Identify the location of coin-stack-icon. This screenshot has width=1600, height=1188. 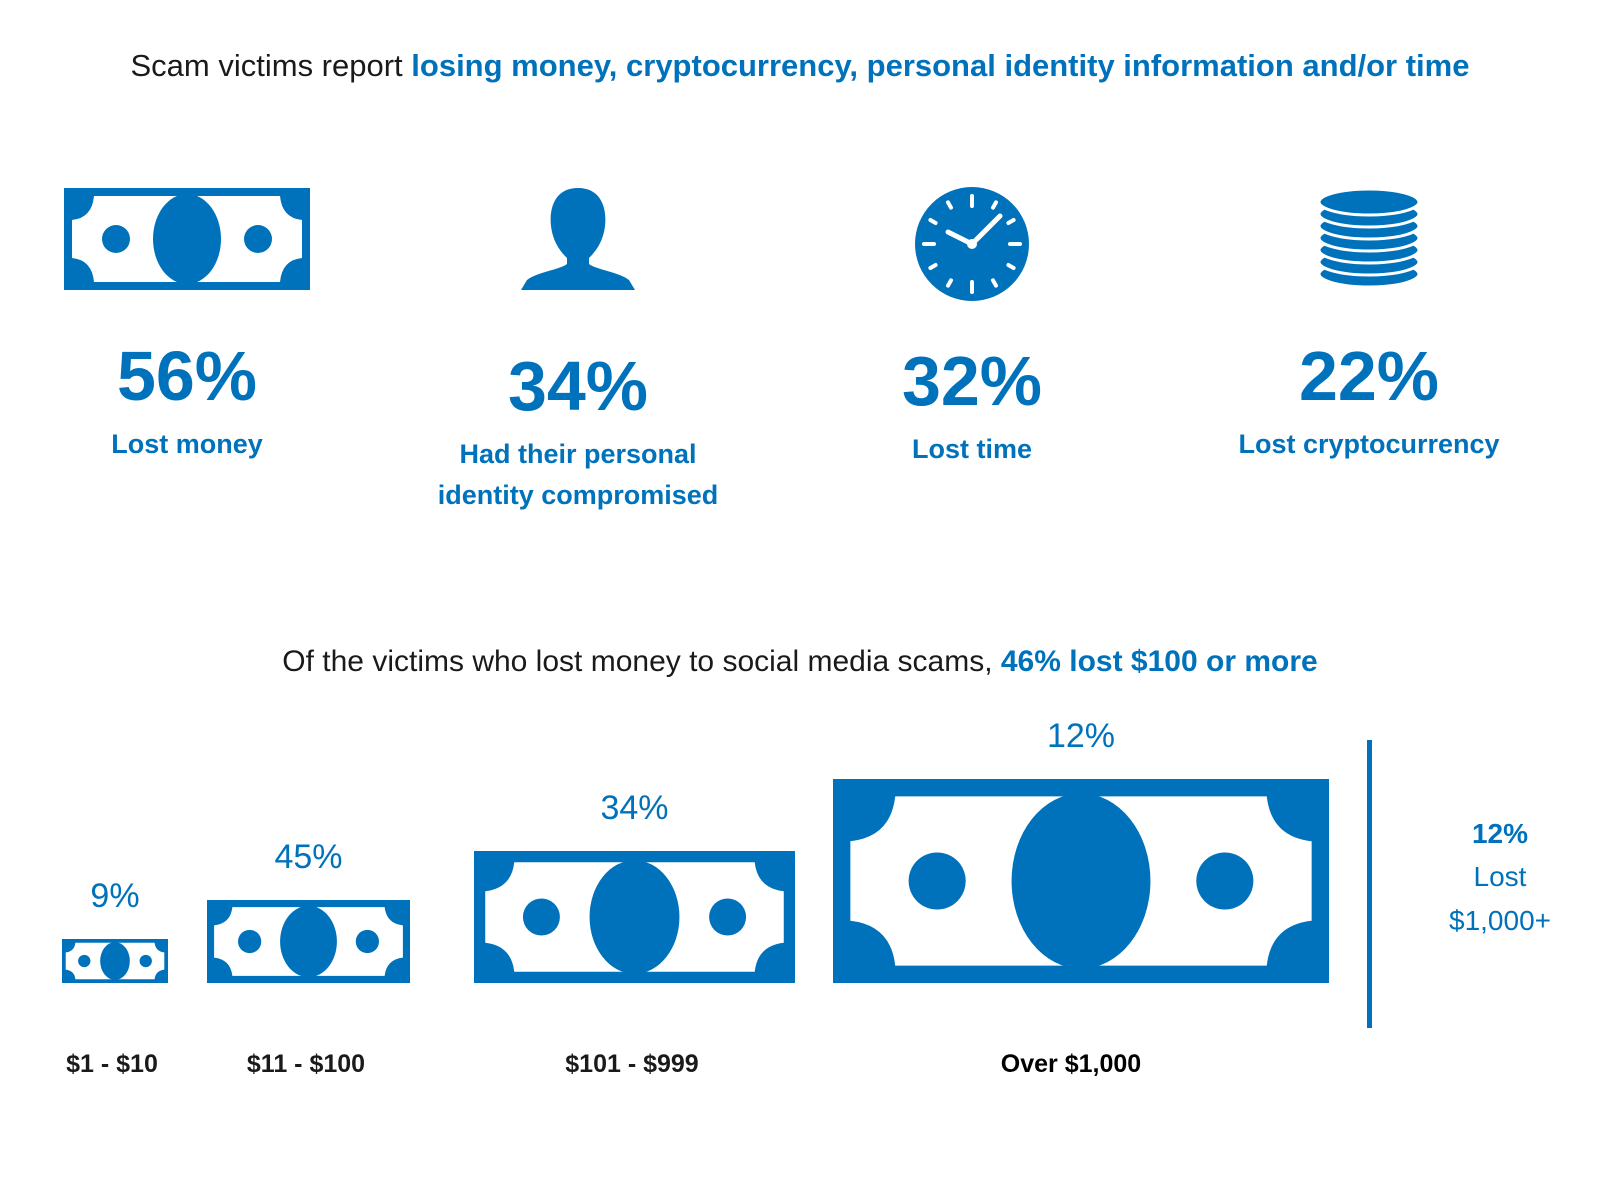
(1369, 238).